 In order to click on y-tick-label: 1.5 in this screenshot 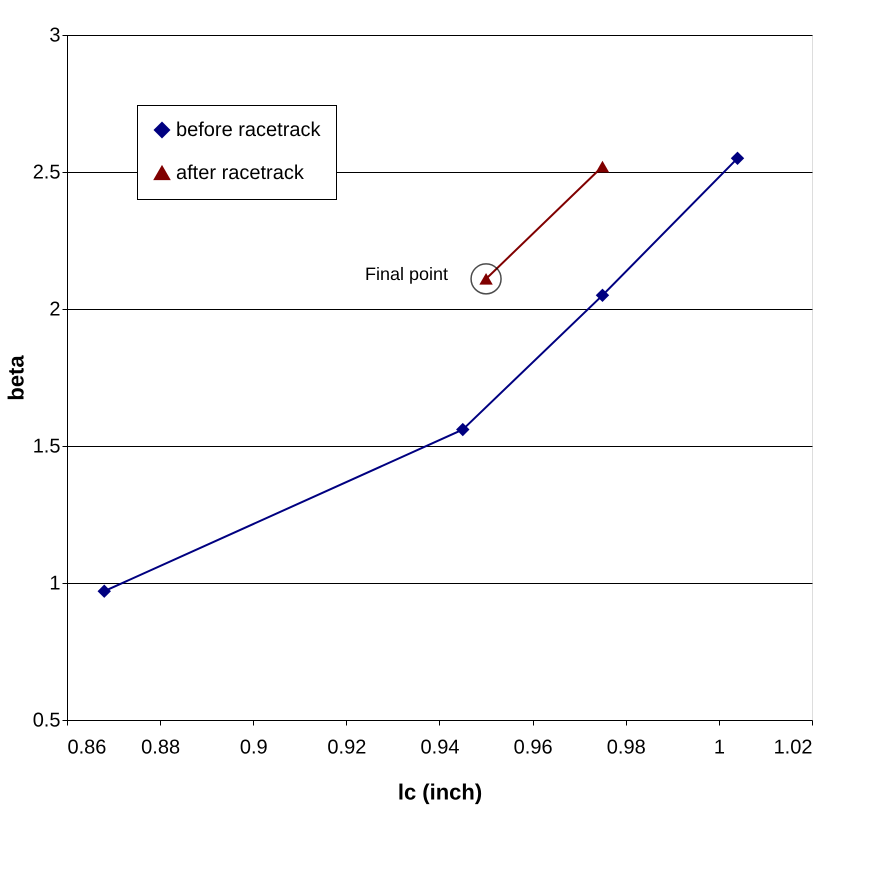, I will do `click(46, 447)`.